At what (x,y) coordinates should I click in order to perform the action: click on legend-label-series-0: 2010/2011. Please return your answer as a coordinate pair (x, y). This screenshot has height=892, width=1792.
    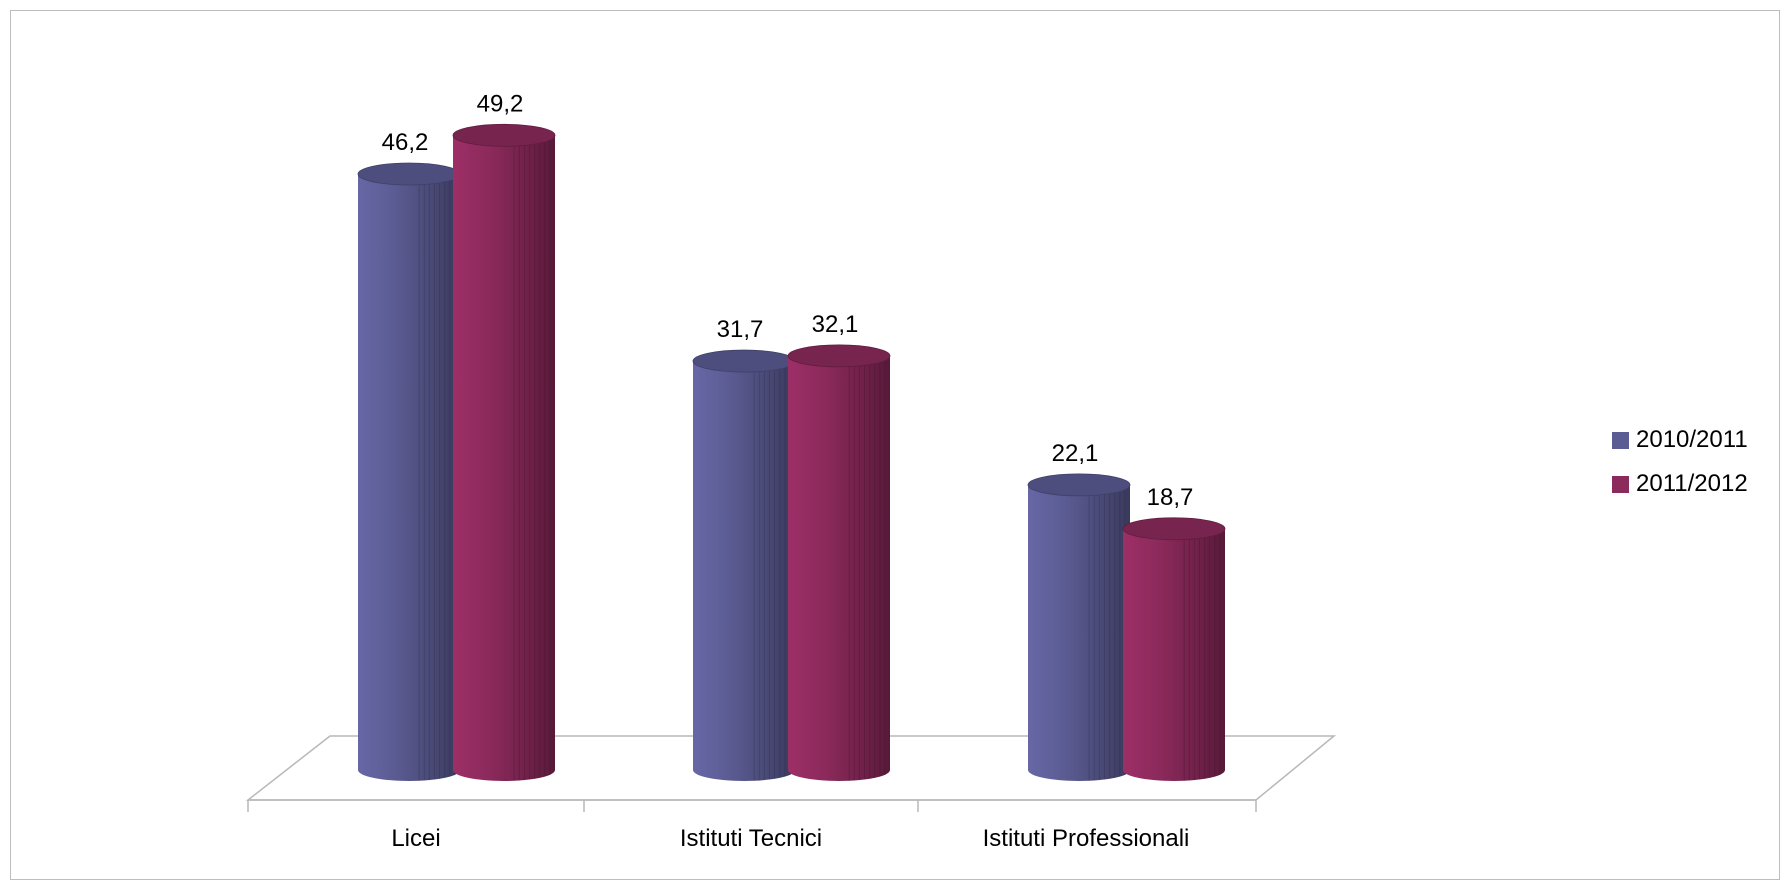
    Looking at the image, I should click on (1692, 439).